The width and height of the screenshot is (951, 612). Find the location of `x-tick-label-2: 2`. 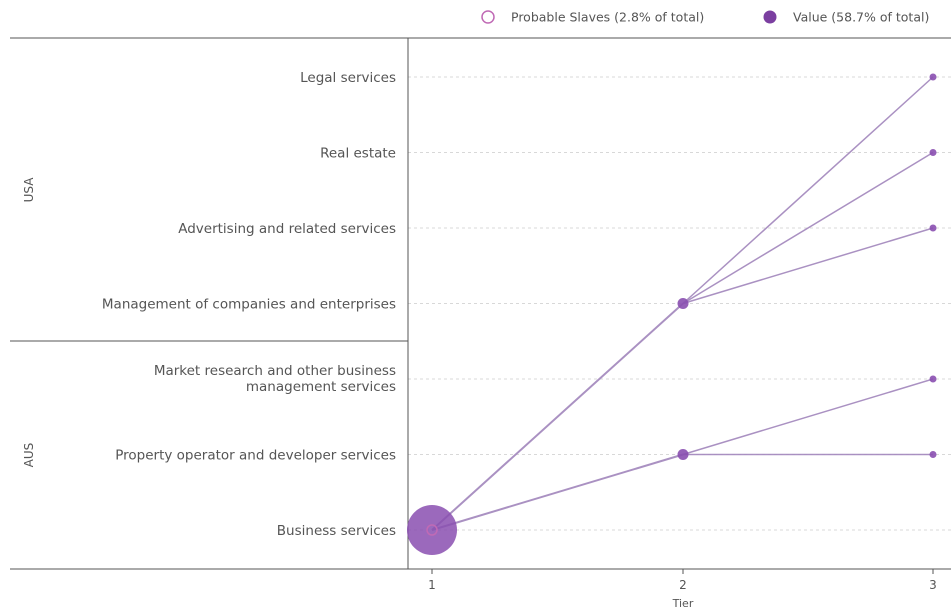

x-tick-label-2: 2 is located at coordinates (683, 585).